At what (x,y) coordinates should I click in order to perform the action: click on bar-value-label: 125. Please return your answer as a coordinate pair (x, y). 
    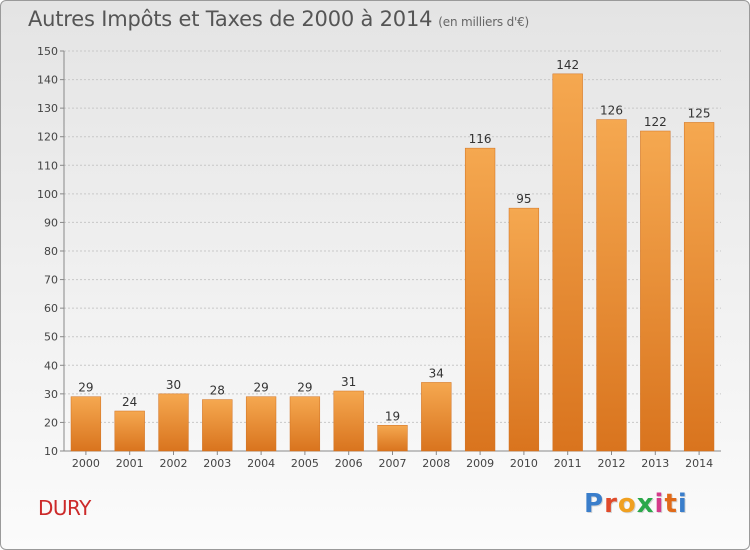
    Looking at the image, I should click on (699, 113).